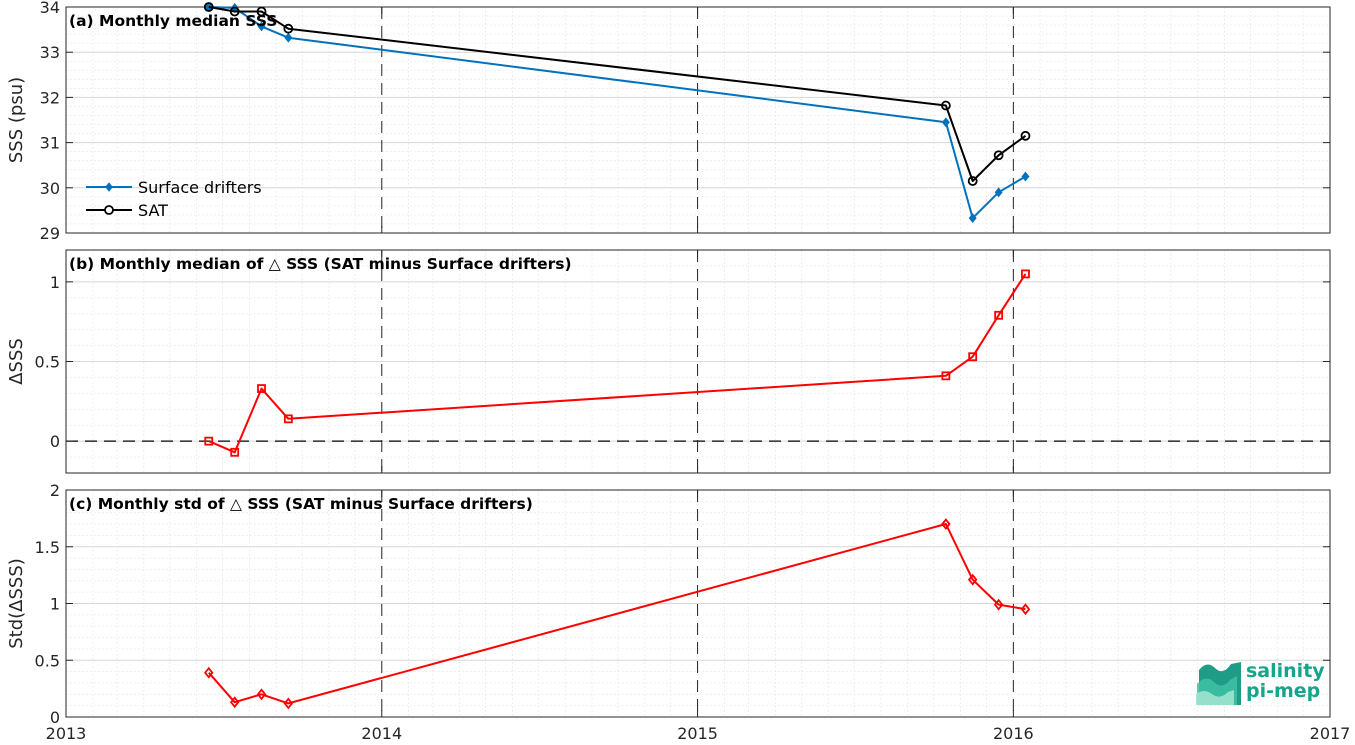 The width and height of the screenshot is (1355, 745). Describe the element at coordinates (50, 188) in the screenshot. I see `y-tick-label: 30` at that location.